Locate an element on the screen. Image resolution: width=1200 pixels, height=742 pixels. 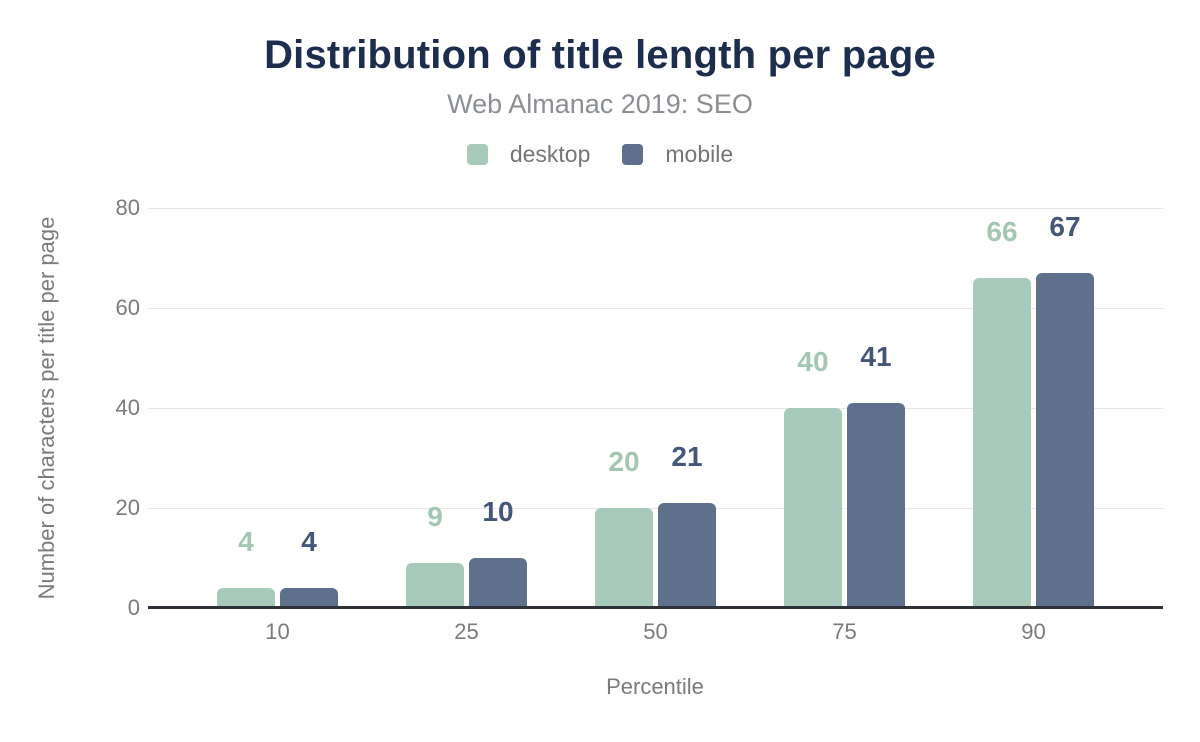
bar-mobile-p75 is located at coordinates (876, 505).